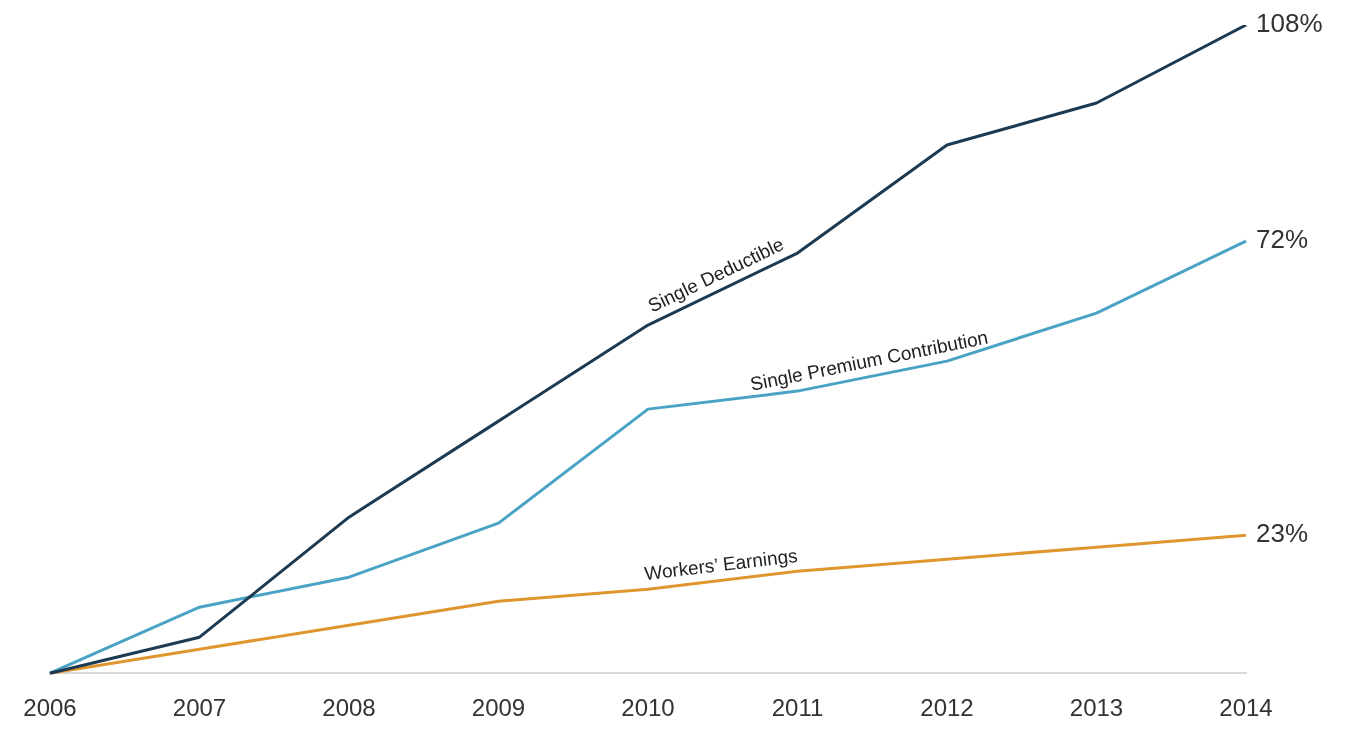 This screenshot has width=1346, height=748. Describe the element at coordinates (50, 708) in the screenshot. I see `x-tick-label: 2006` at that location.